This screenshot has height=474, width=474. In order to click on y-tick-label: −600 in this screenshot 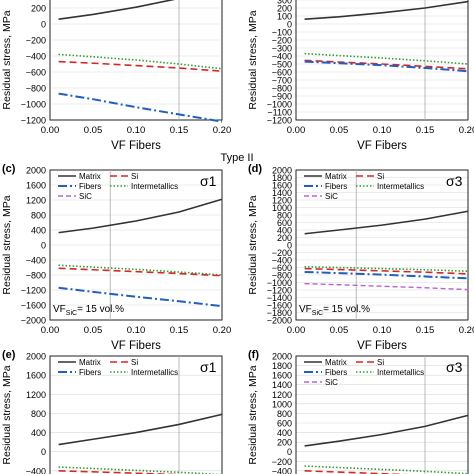, I will do `click(282, 73)`.